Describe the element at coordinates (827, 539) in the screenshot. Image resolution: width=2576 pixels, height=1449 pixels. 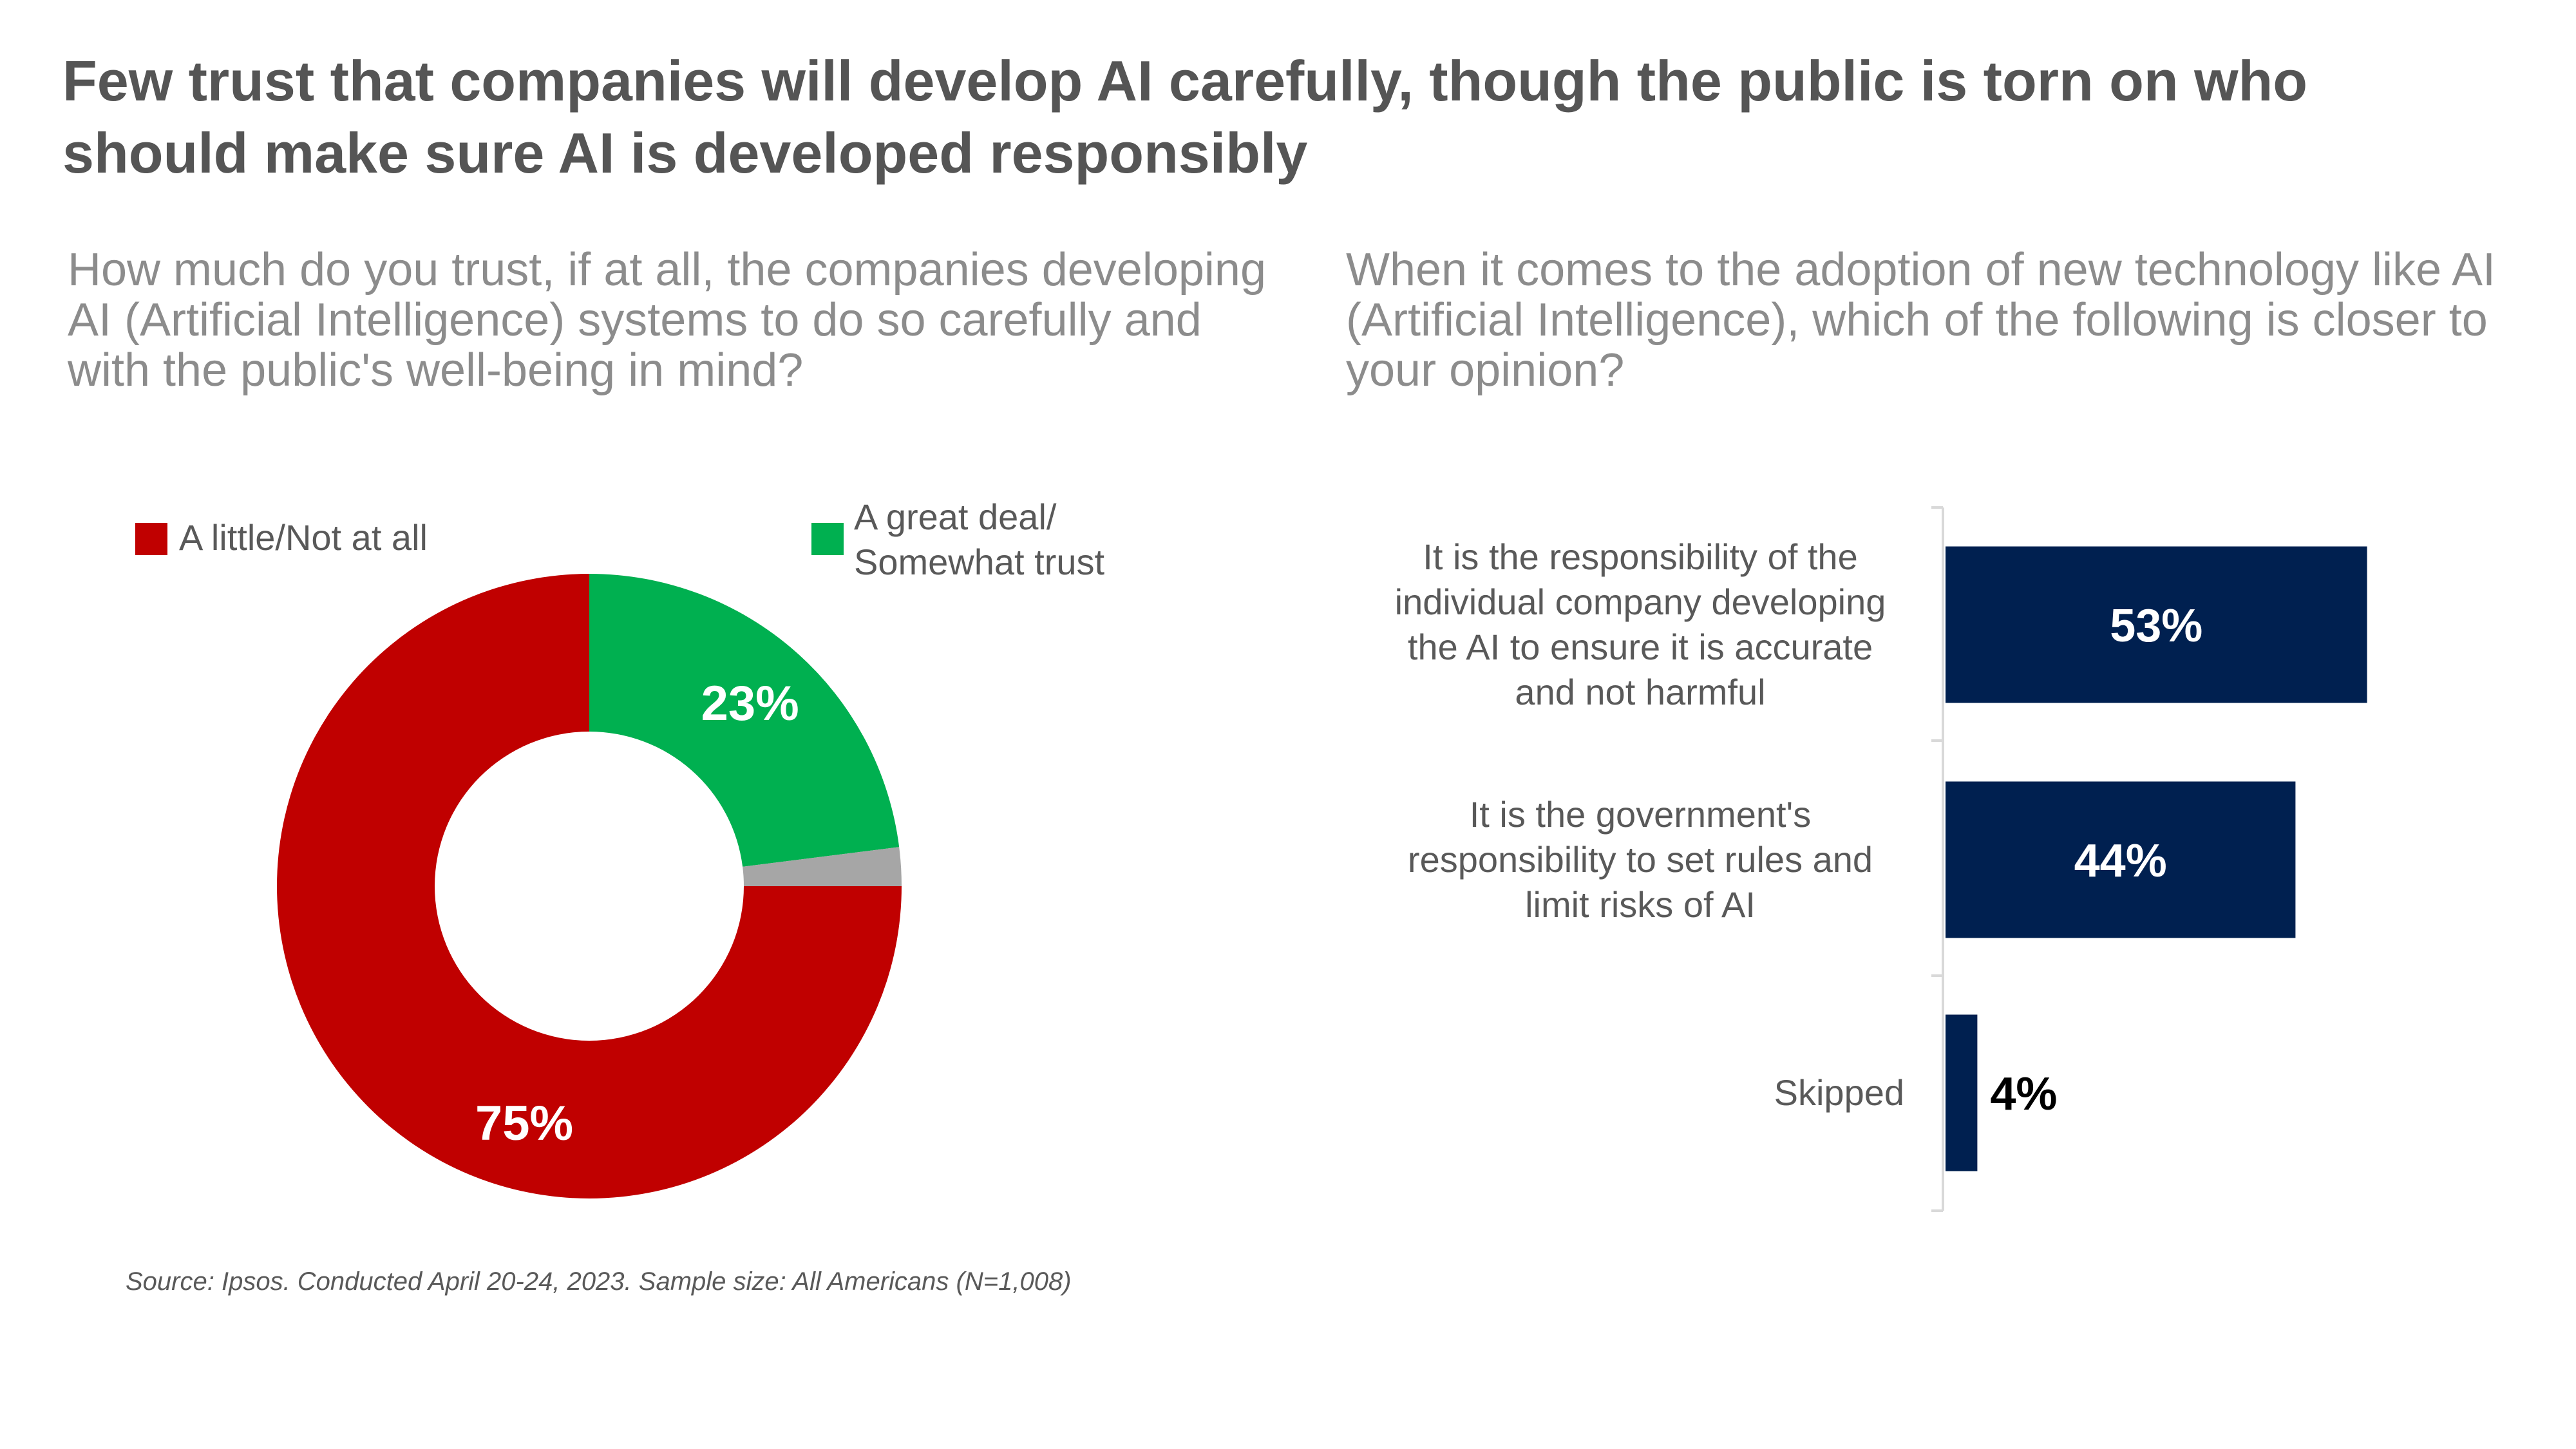
I see `legend-swatch-great-deal` at that location.